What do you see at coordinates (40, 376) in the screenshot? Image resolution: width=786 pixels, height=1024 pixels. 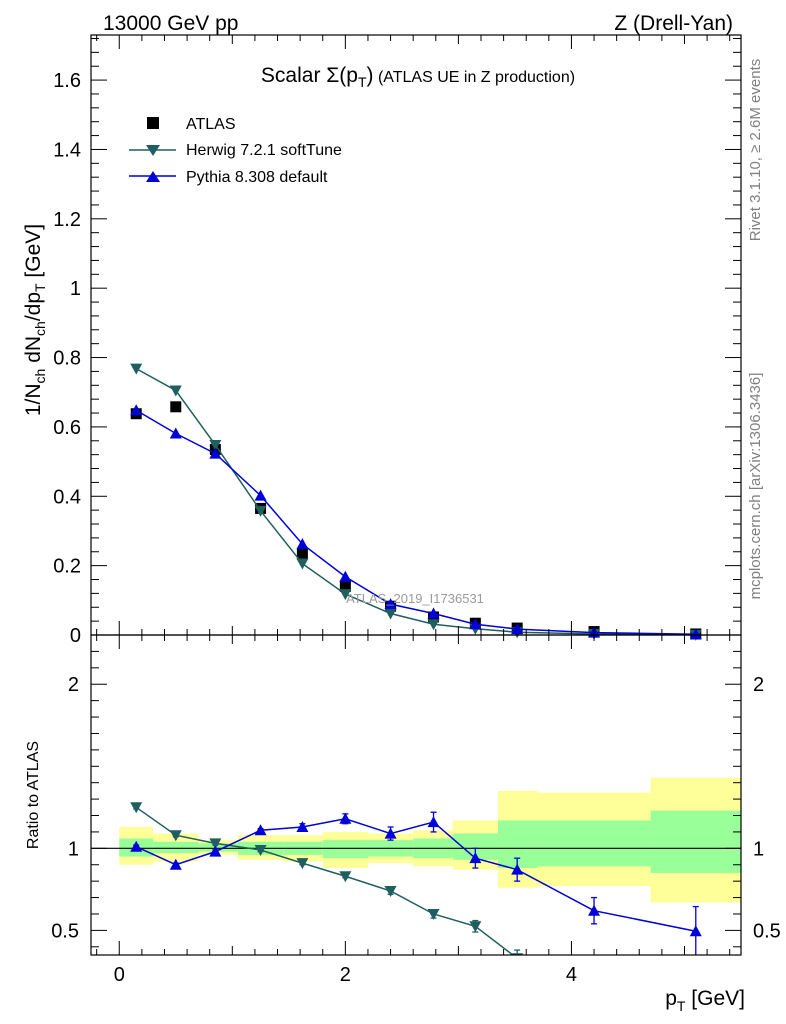 I see `ylabel-a-sub: ch` at bounding box center [40, 376].